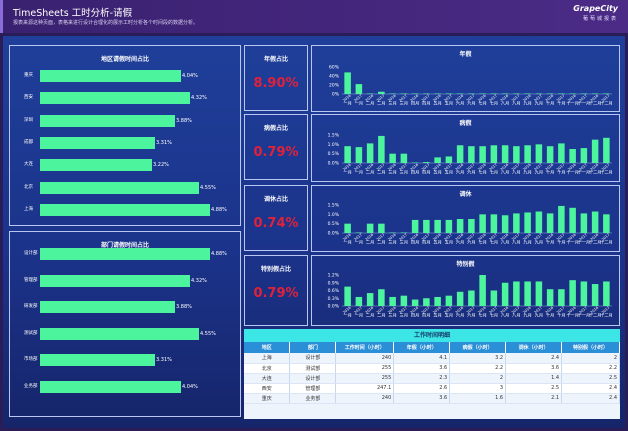 This screenshot has height=431, width=628. What do you see at coordinates (539, 172) in the screenshot?
I see `x-tick-label: 九月` at bounding box center [539, 172].